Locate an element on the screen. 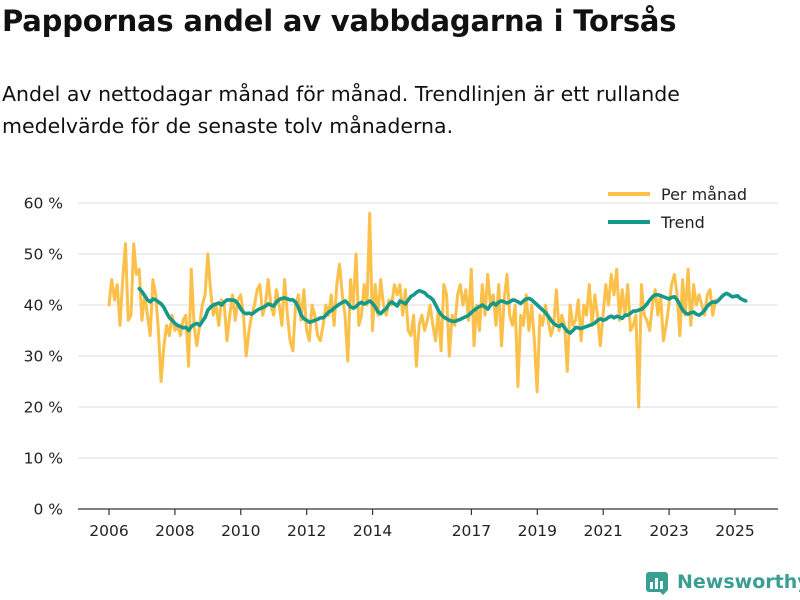 This screenshot has height=600, width=800. y-tick-label: 0 % is located at coordinates (48, 510).